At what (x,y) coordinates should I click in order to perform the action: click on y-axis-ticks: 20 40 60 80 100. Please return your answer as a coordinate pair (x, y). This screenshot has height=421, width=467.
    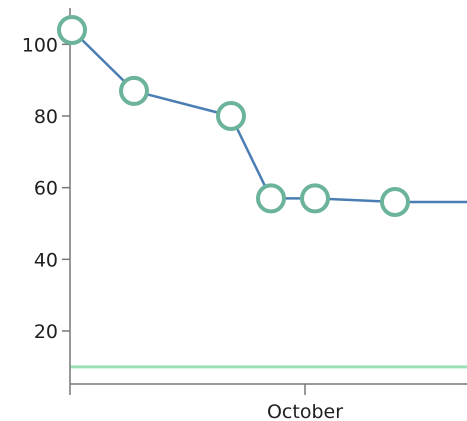
    Looking at the image, I should click on (46, 188).